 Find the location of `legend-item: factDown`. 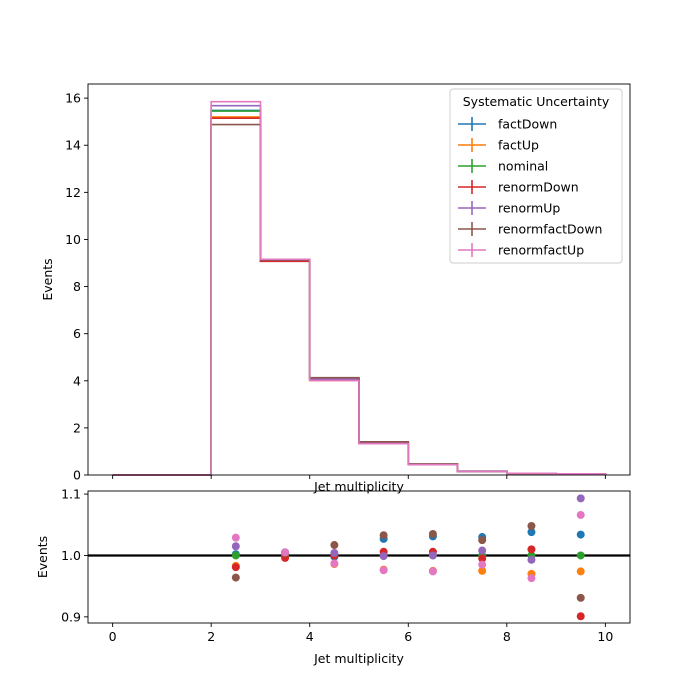

legend-item: factDown is located at coordinates (507, 124).